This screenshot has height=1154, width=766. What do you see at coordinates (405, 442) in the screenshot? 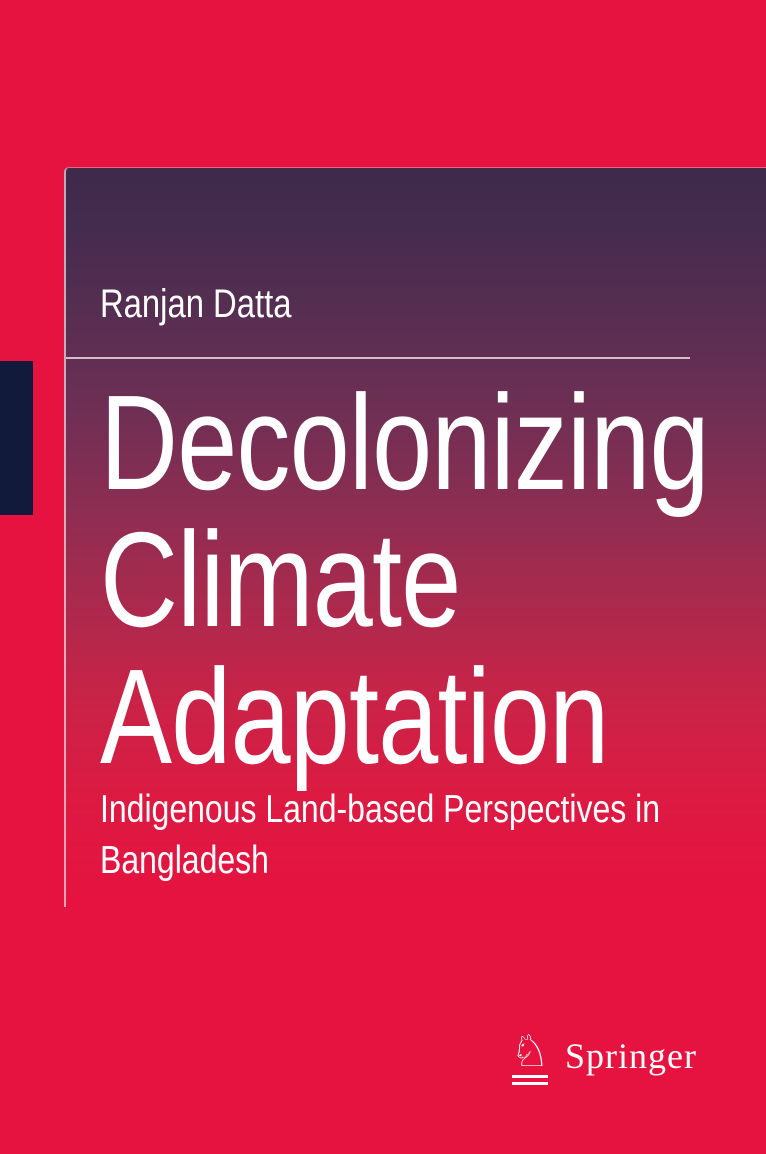
I see `book-title-line: Decolonizing` at bounding box center [405, 442].